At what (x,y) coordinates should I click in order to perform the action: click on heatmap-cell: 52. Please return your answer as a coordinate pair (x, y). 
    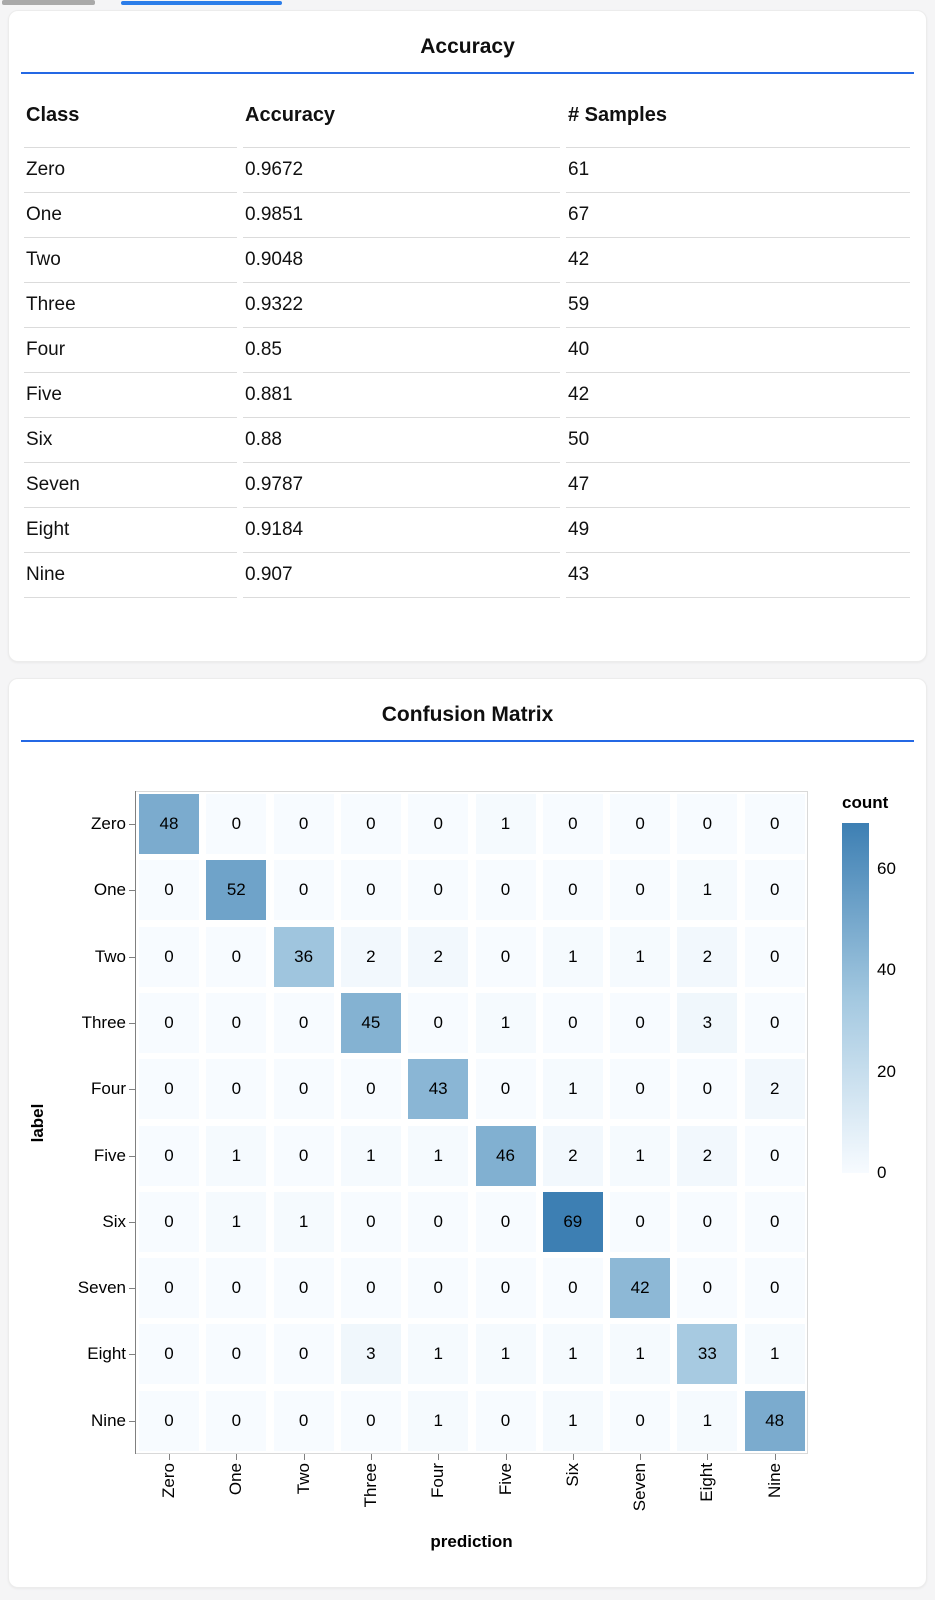
    Looking at the image, I should click on (236, 890).